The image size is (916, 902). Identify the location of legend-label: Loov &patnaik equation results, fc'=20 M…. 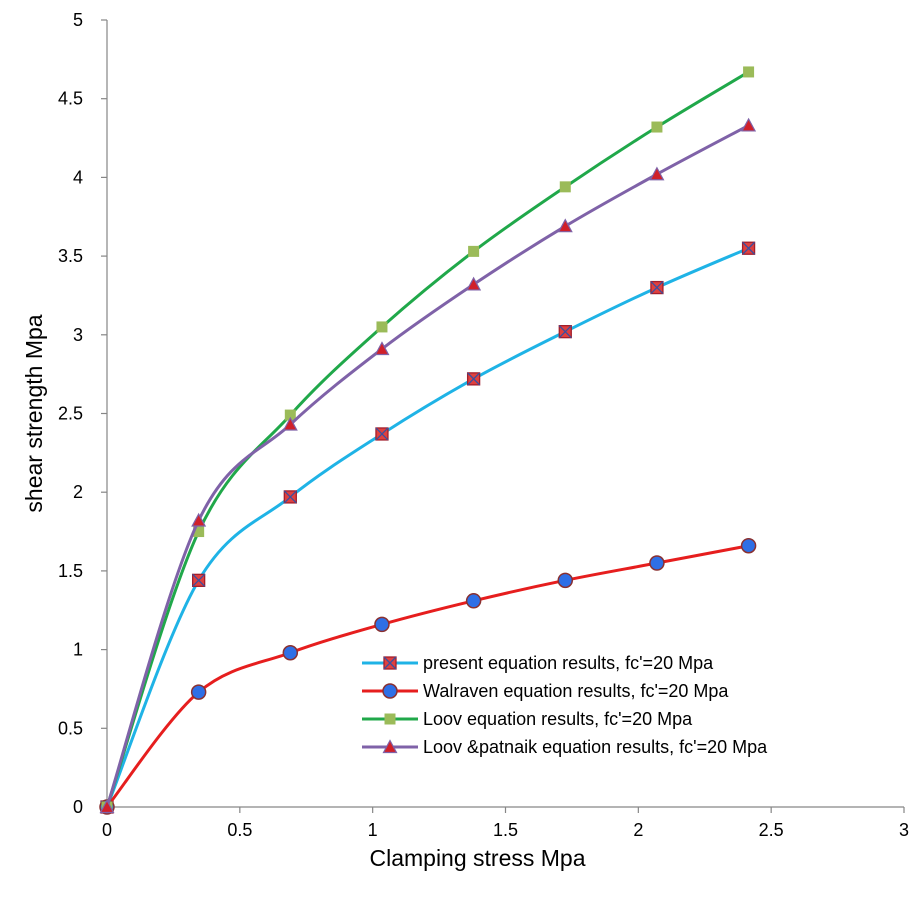
(595, 747).